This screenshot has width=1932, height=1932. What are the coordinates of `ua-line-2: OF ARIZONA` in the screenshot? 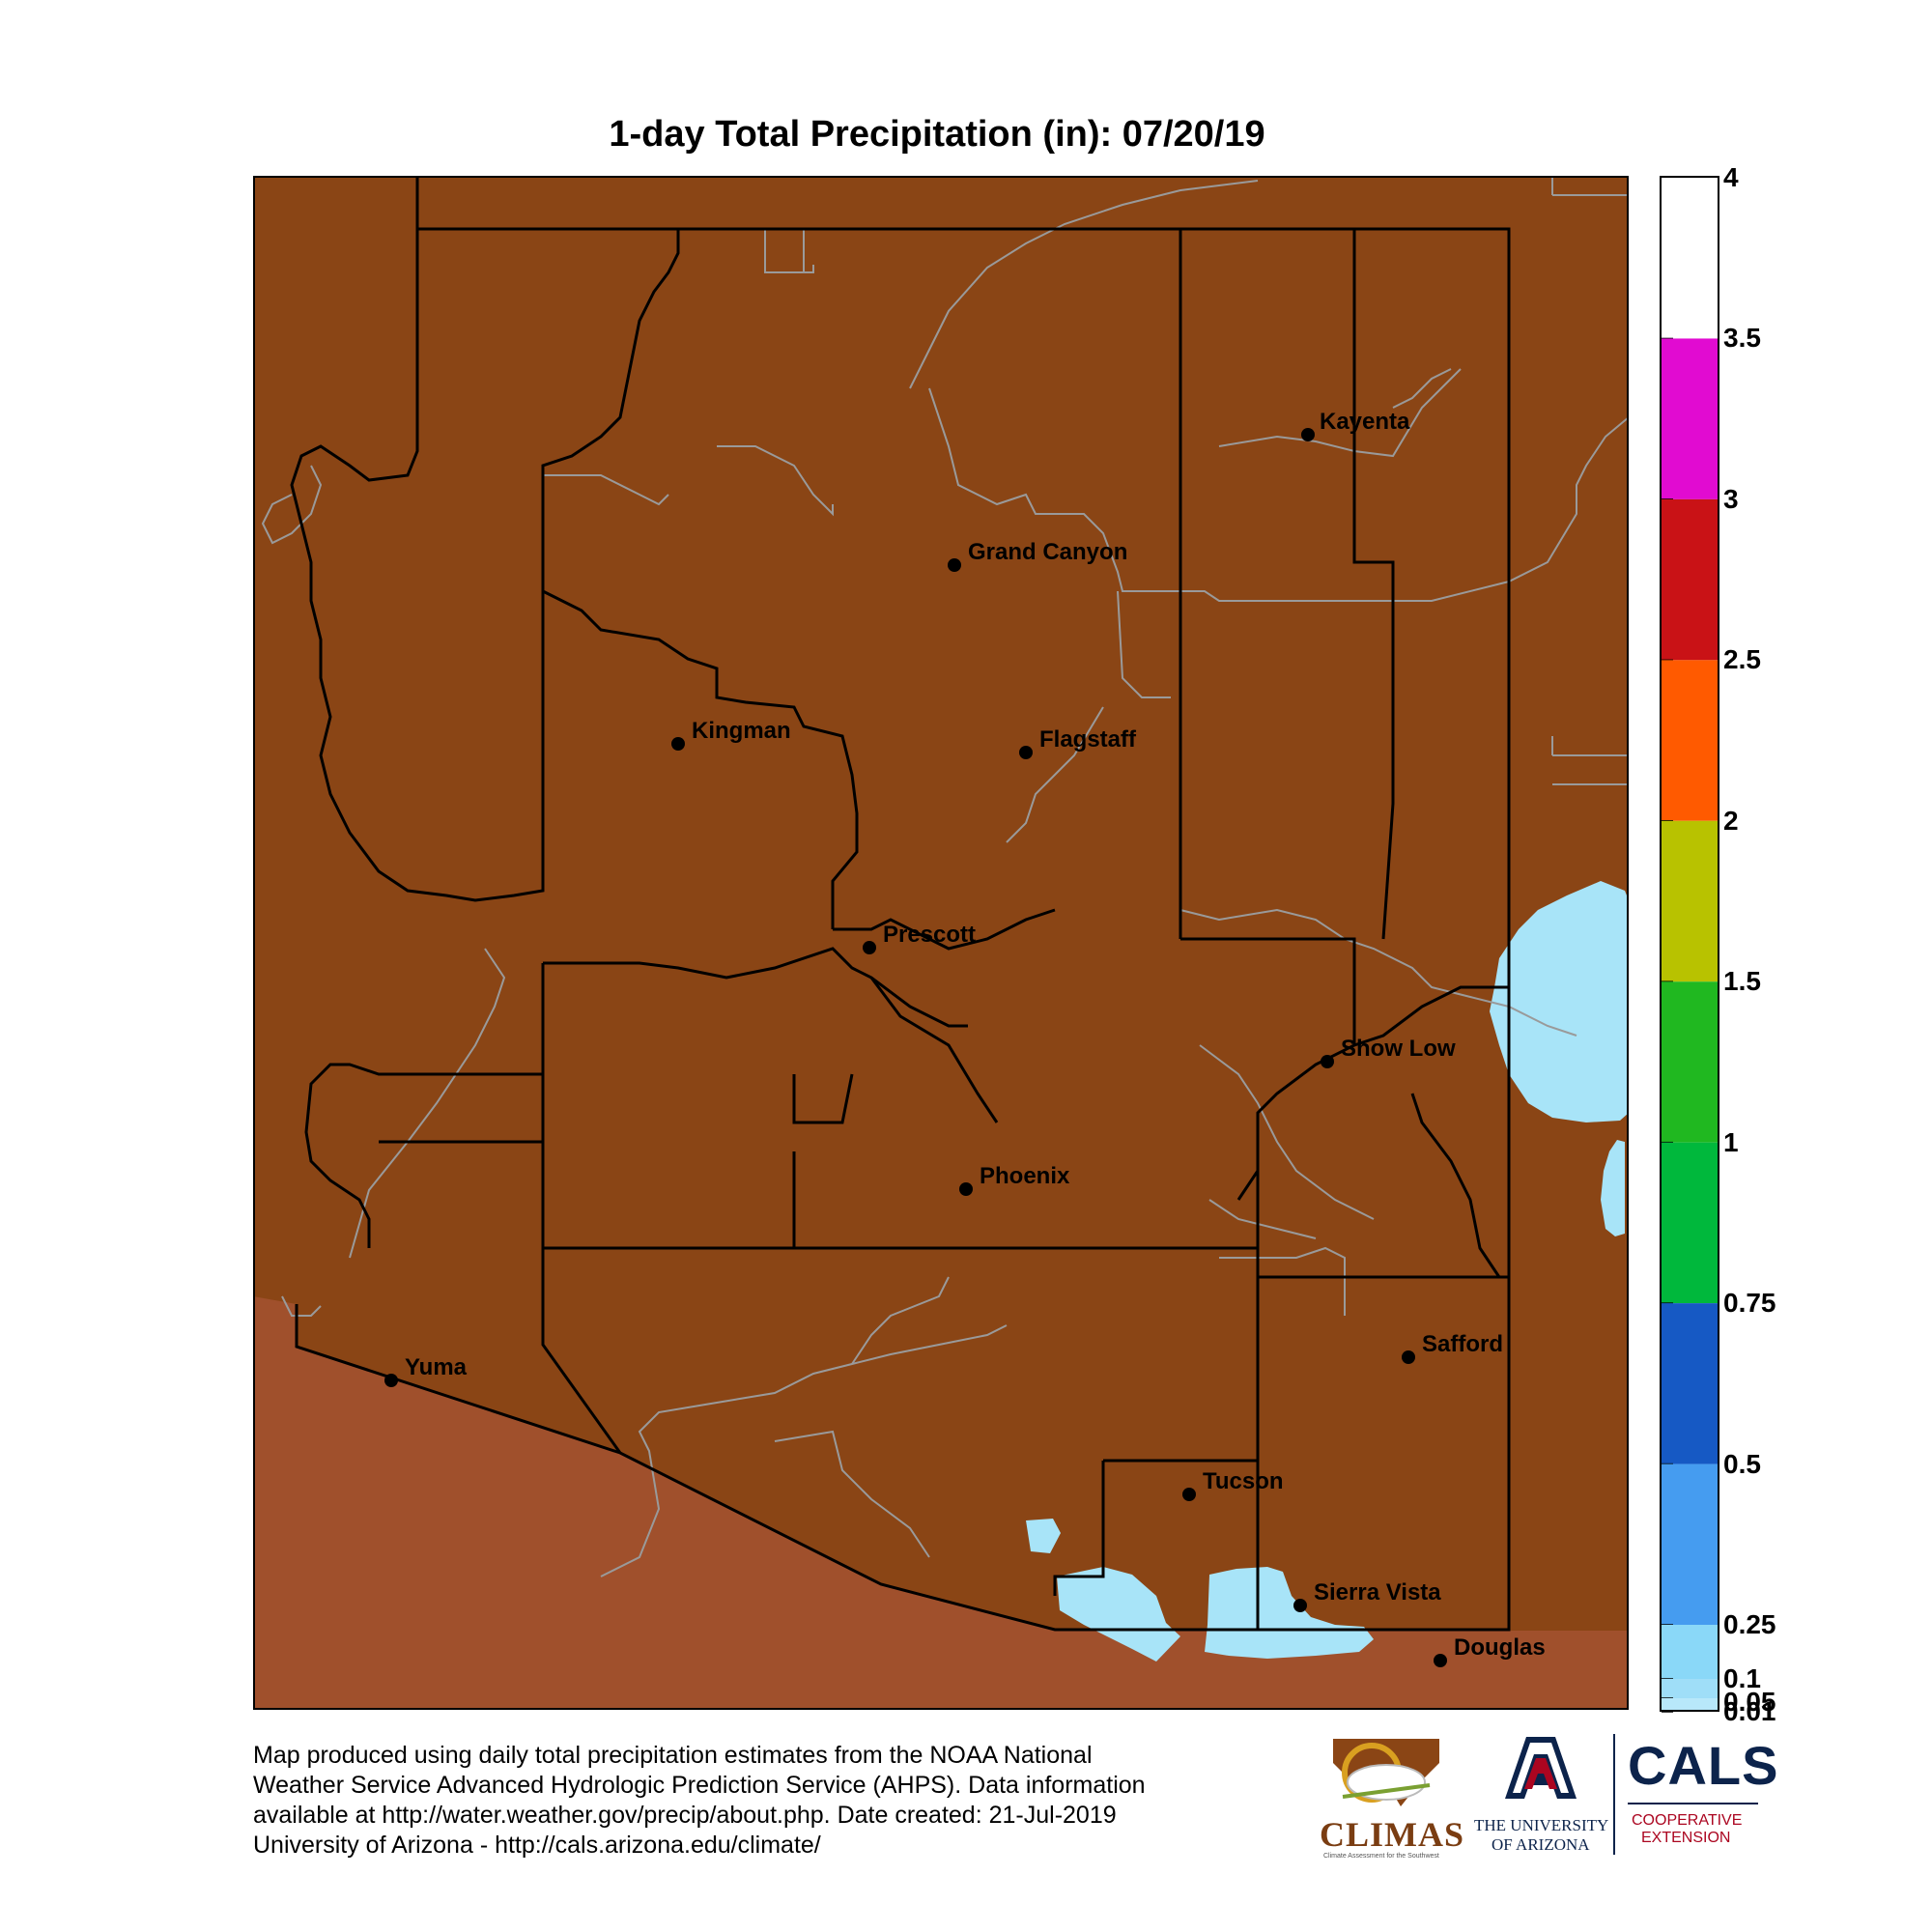 It's located at (1541, 1844).